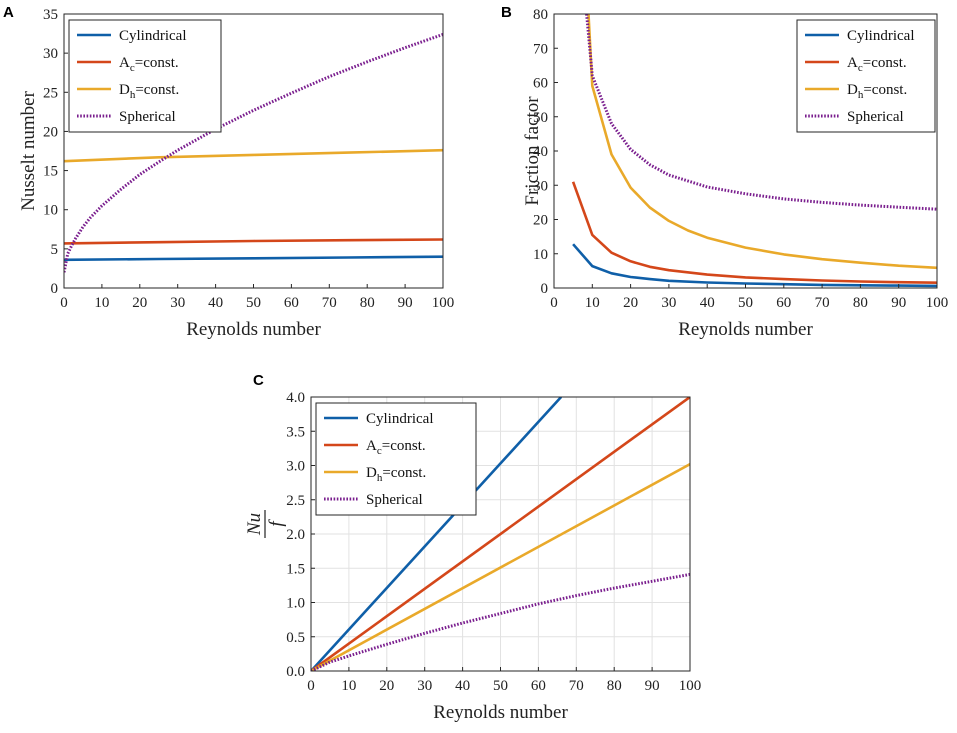 Image resolution: width=957 pixels, height=733 pixels. I want to click on y-tick-label: 3.0, so click(295, 467).